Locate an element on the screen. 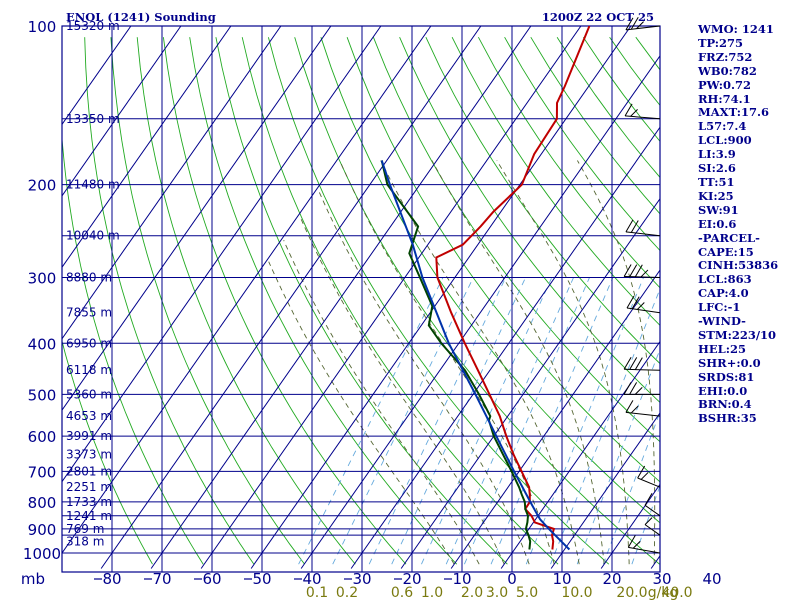  mixing-ratio-label: 5.0 is located at coordinates (527, 592).